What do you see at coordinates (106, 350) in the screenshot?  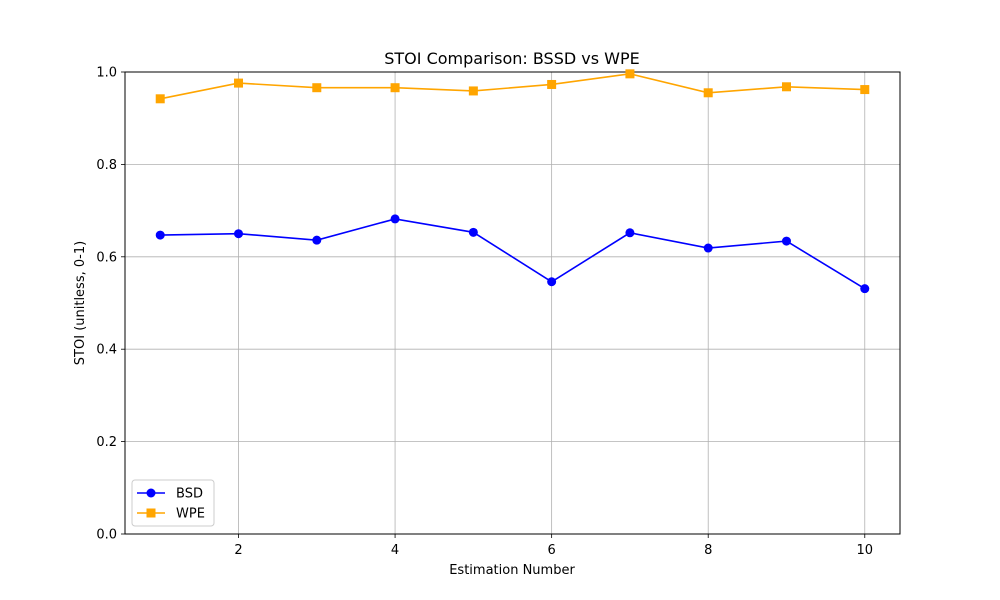 I see `y-tick-label: 0.4` at bounding box center [106, 350].